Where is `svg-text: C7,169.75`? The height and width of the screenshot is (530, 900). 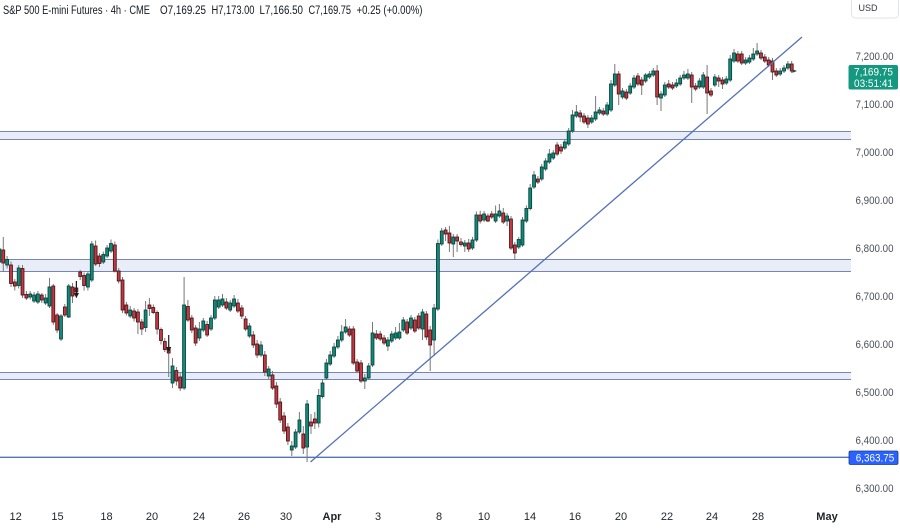
svg-text: C7,169.75 is located at coordinates (330, 11).